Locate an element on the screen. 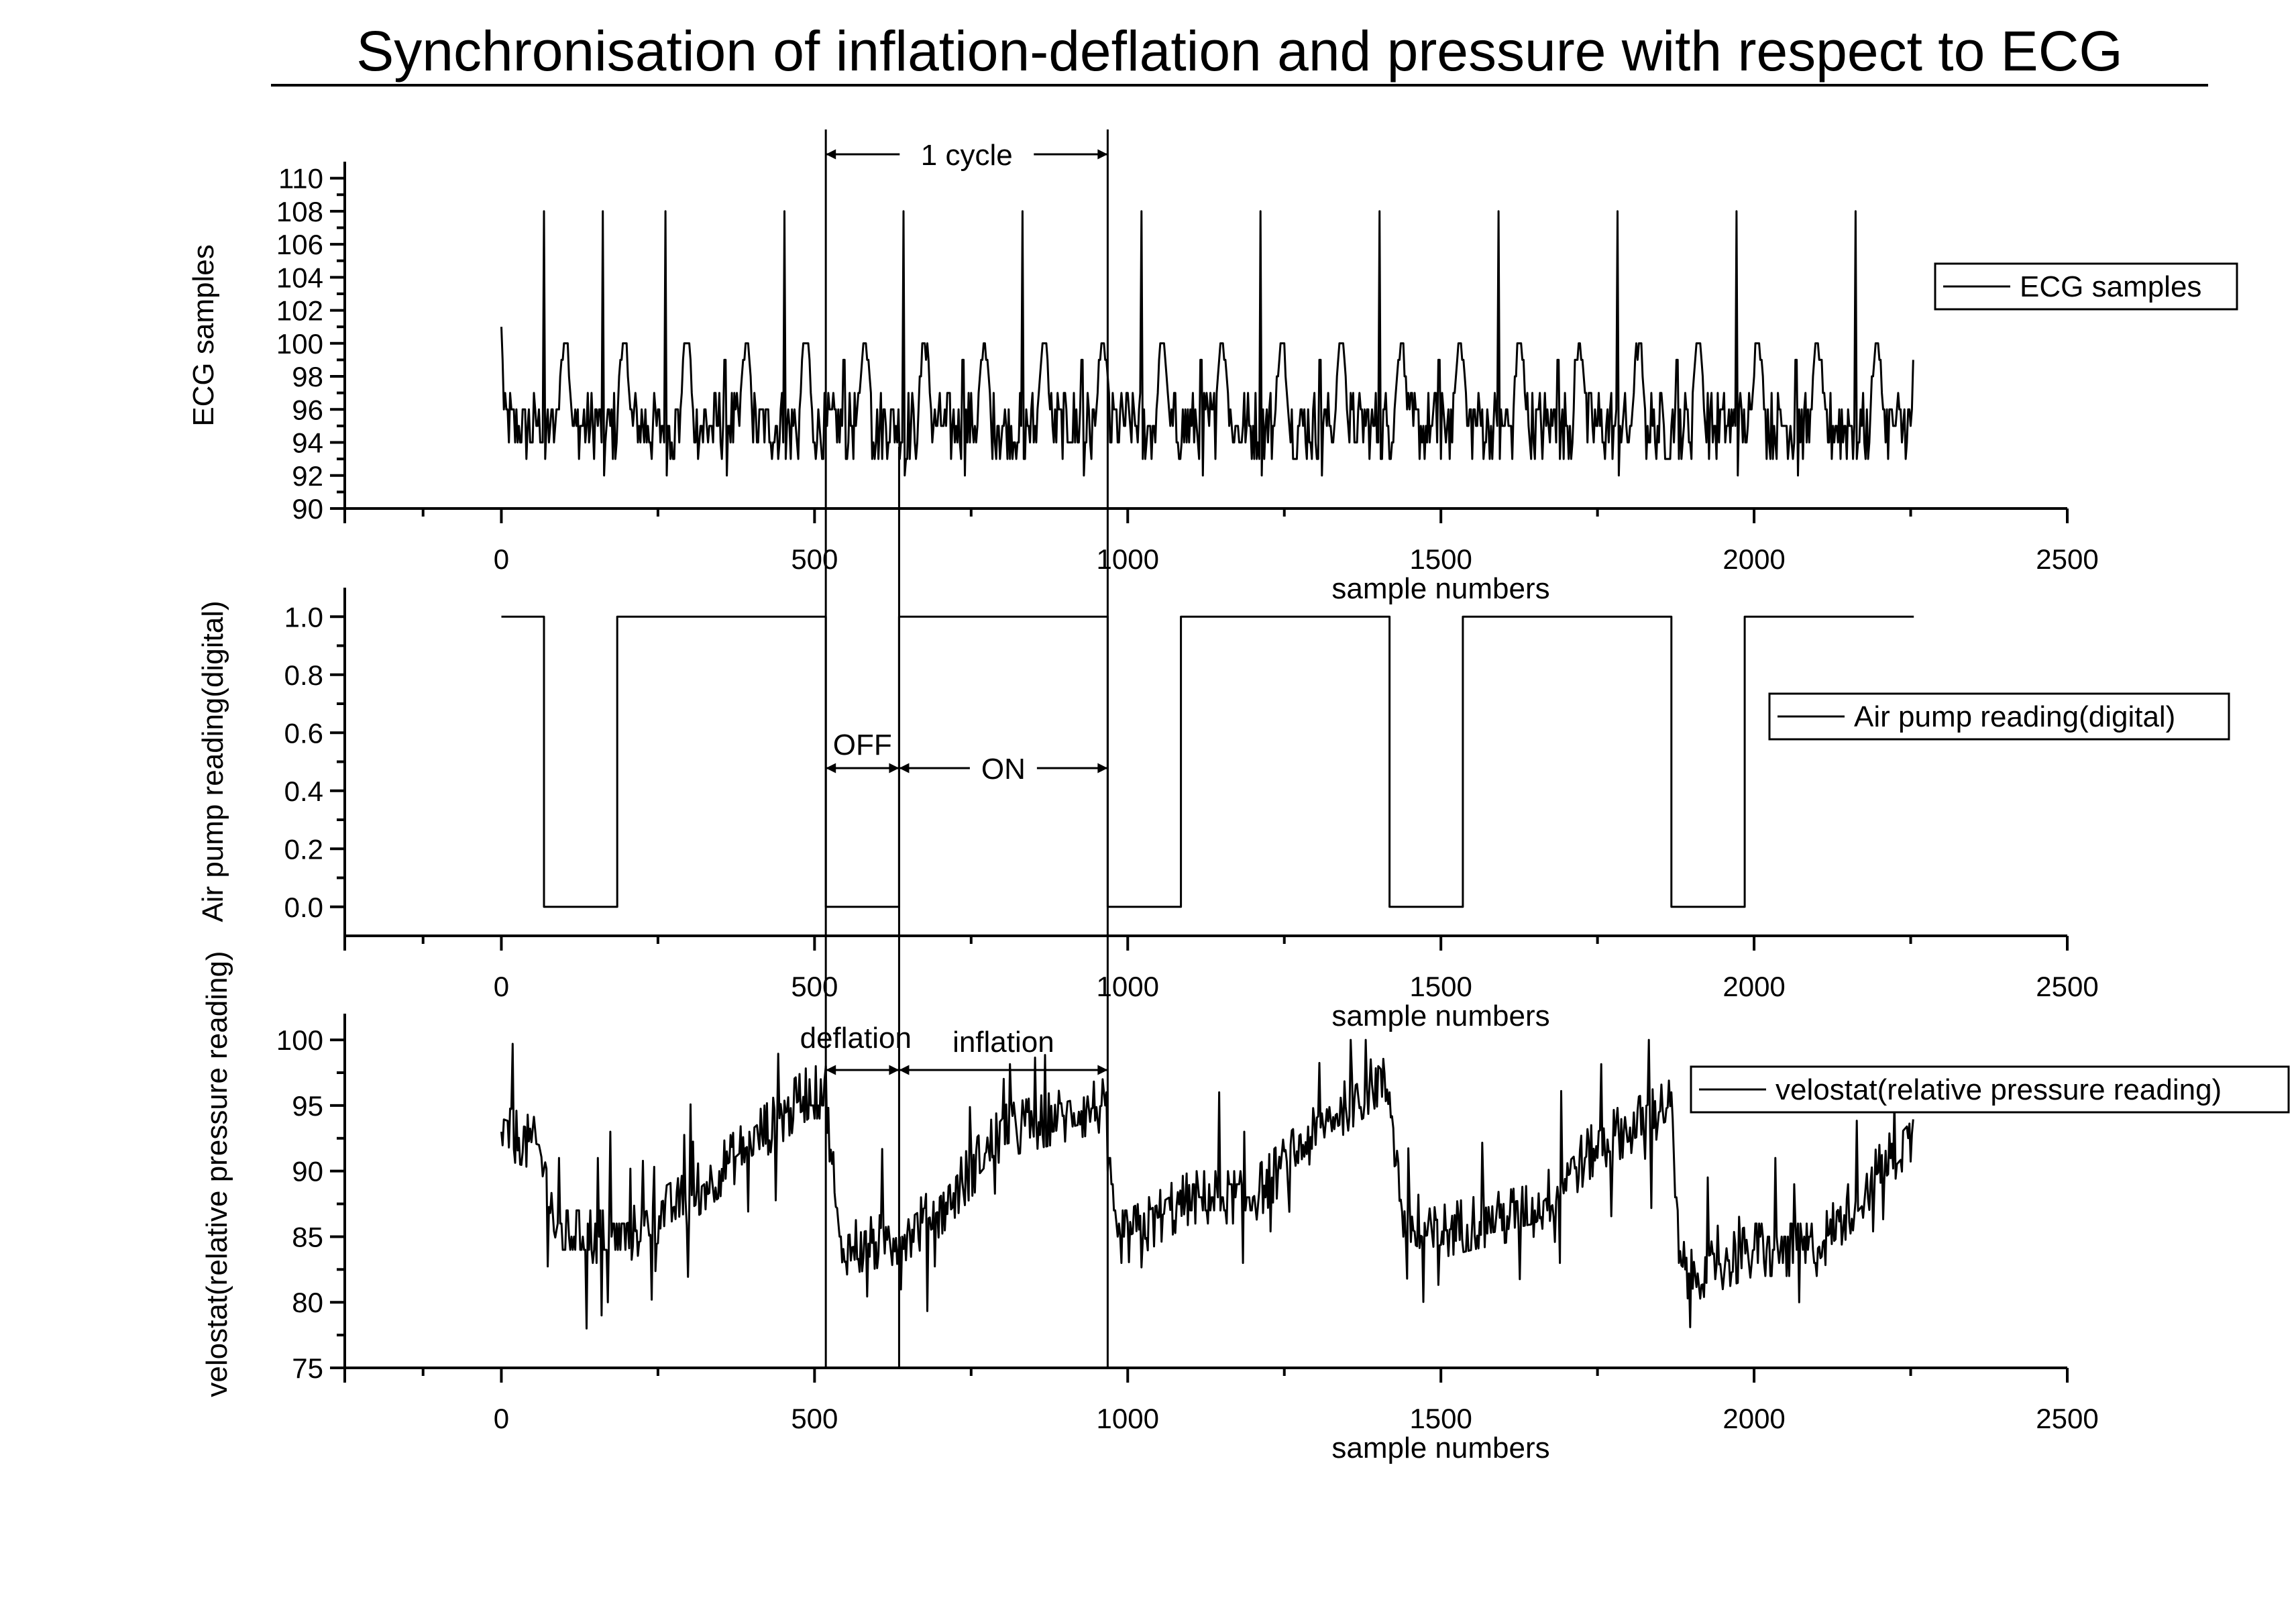 This screenshot has height=1604, width=2296. y-tick-label: 75 is located at coordinates (307, 1368).